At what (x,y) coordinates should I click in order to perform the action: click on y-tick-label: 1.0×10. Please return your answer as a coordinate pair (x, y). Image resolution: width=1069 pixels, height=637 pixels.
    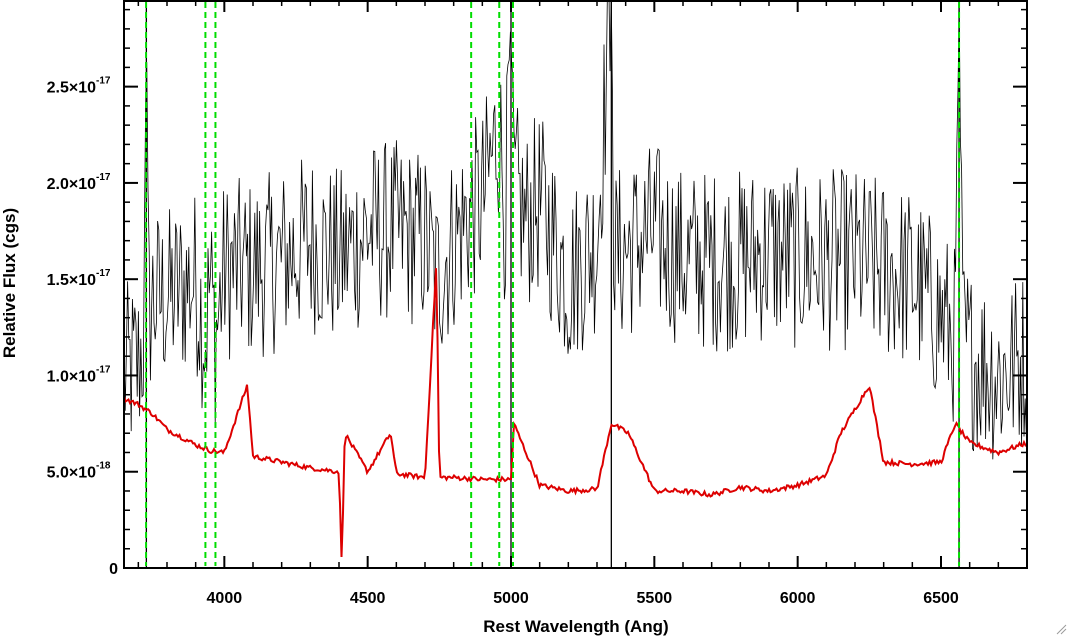
    Looking at the image, I should click on (71, 376).